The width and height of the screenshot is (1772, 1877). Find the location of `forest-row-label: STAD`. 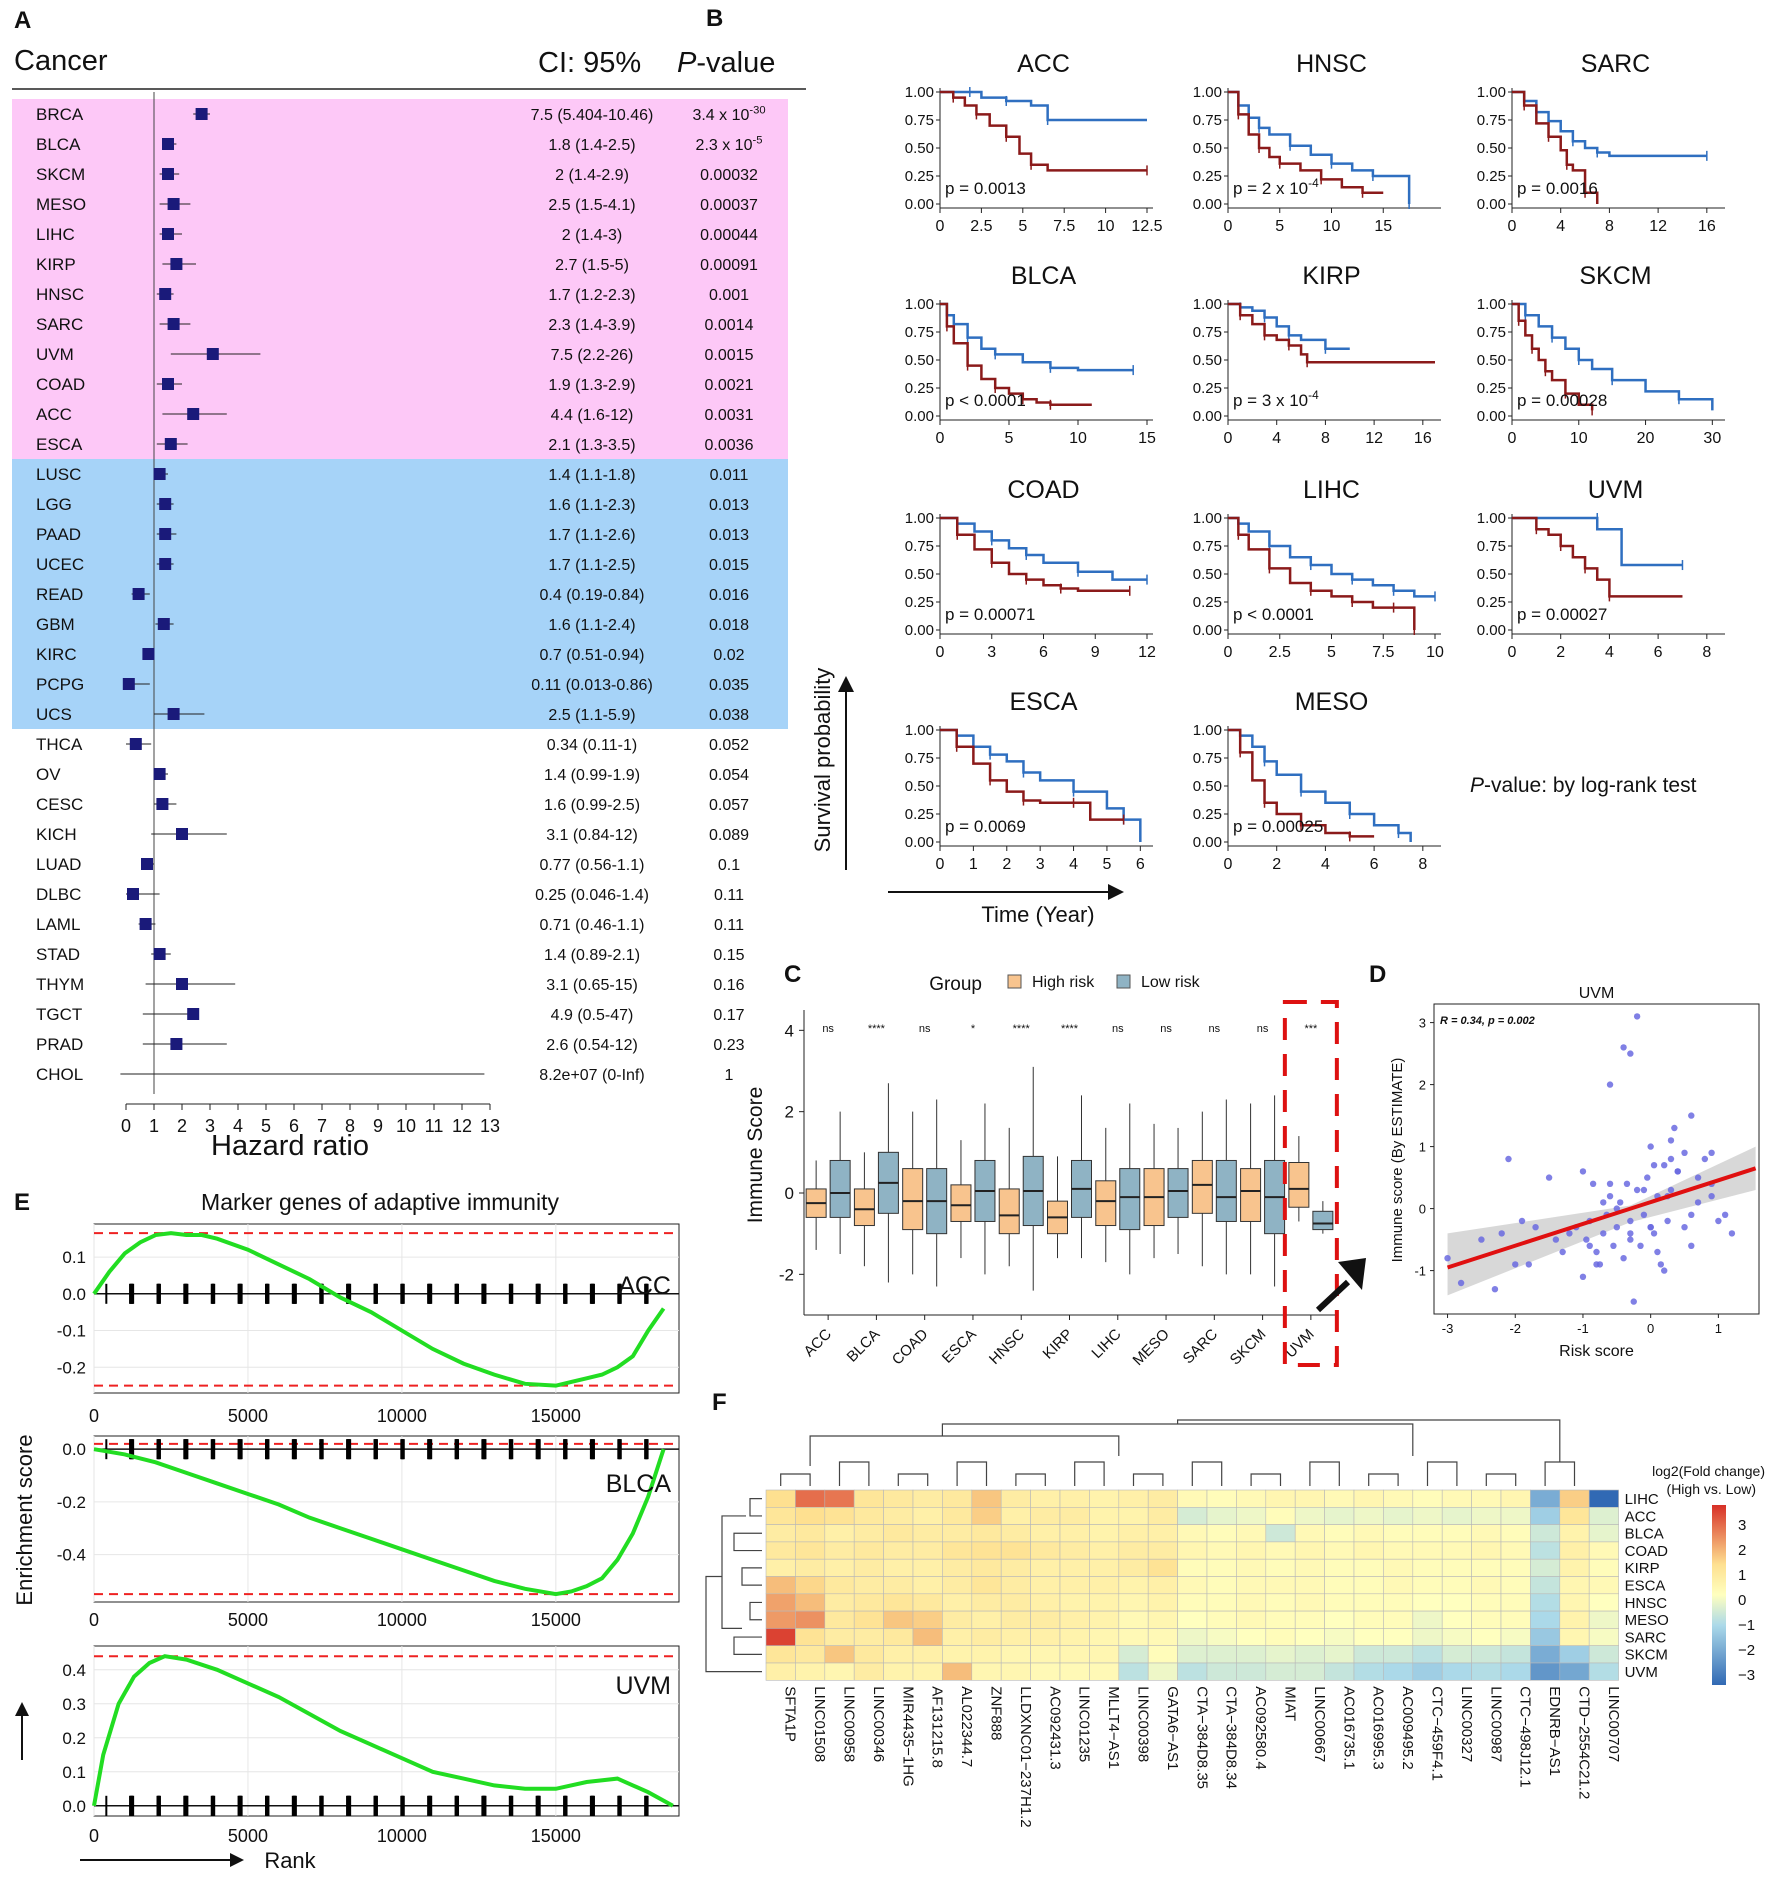

forest-row-label: STAD is located at coordinates (58, 954).